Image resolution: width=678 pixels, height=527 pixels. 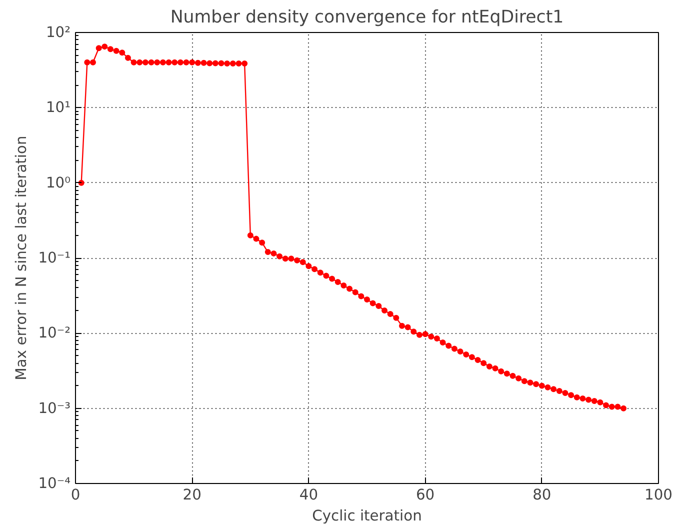 I want to click on y-tick-label: 10⁻¹, so click(x=54, y=258).